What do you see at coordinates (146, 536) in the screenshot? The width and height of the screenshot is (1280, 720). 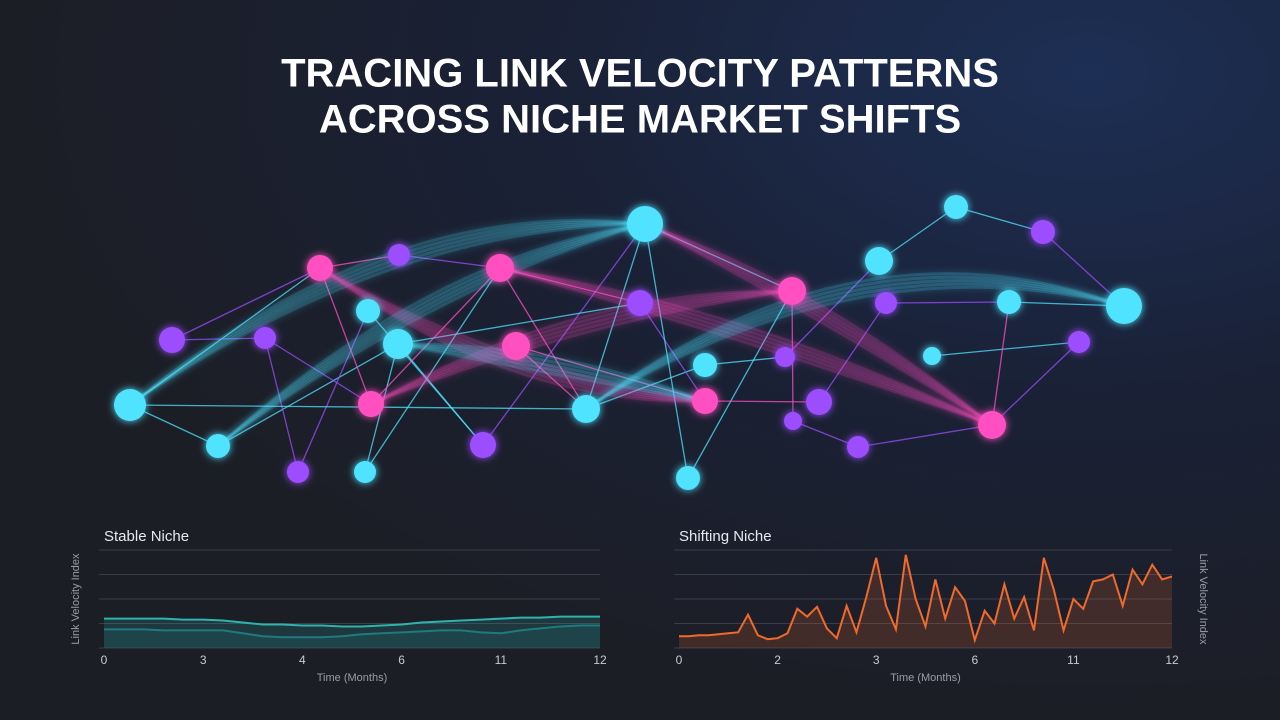 I see `chart-title: Stable Niche` at bounding box center [146, 536].